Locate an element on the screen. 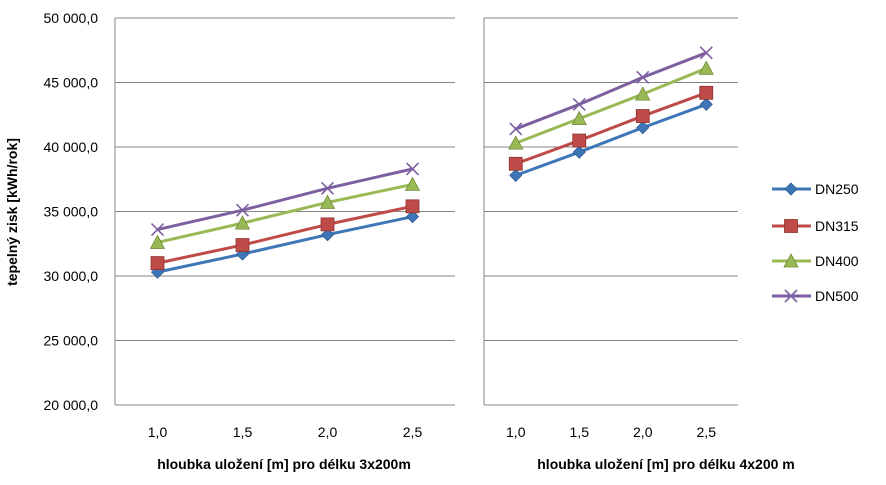  legend-marker-dn400 is located at coordinates (791, 260).